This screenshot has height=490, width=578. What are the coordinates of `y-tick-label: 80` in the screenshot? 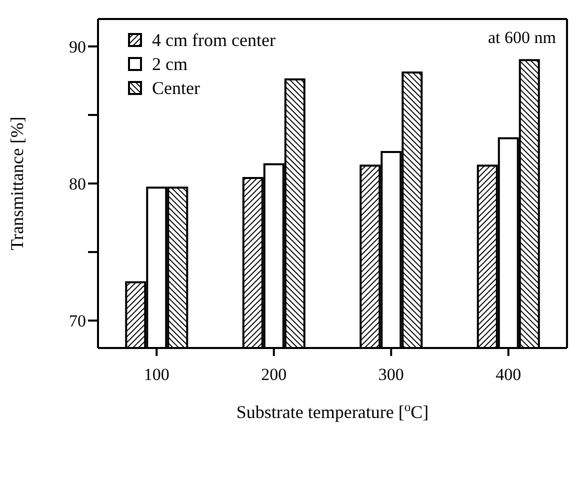 It's located at (77, 184).